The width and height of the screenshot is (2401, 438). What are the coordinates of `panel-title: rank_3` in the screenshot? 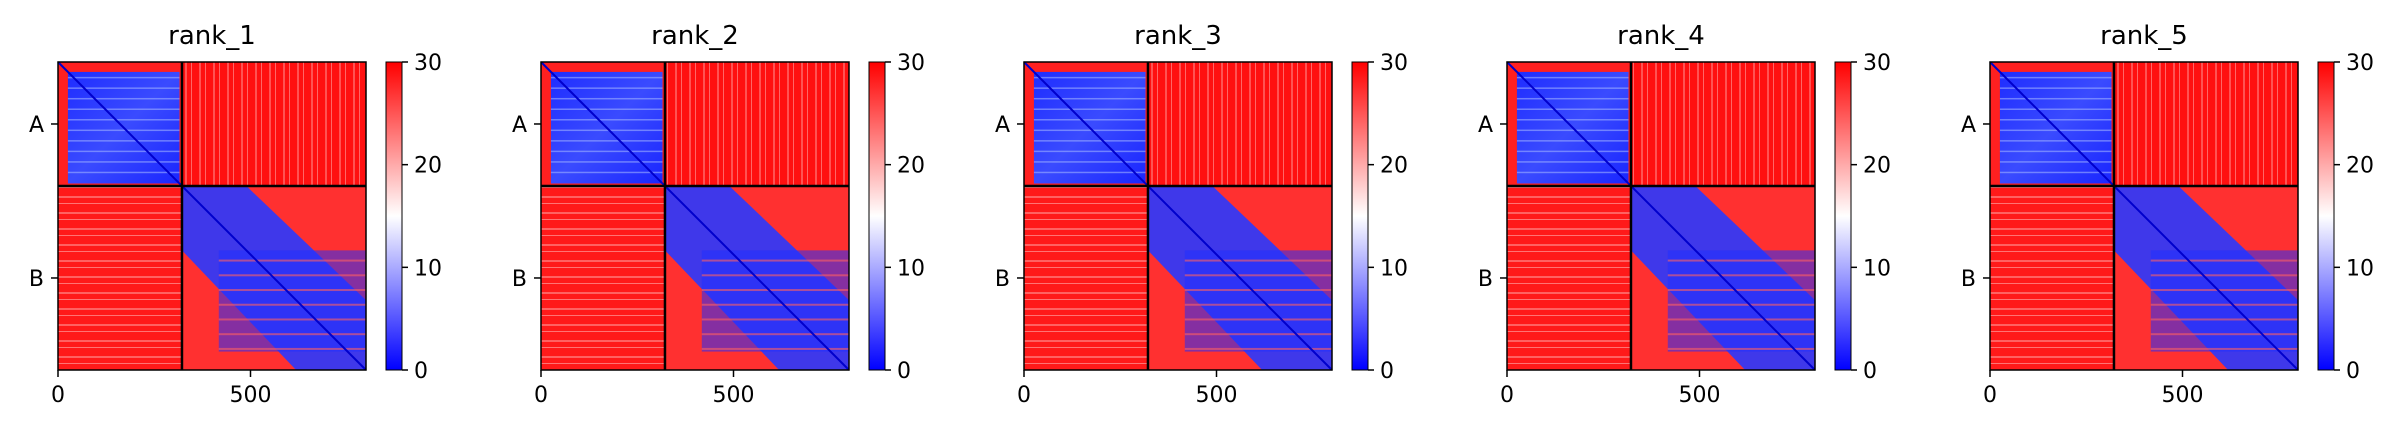 It's located at (1178, 36).